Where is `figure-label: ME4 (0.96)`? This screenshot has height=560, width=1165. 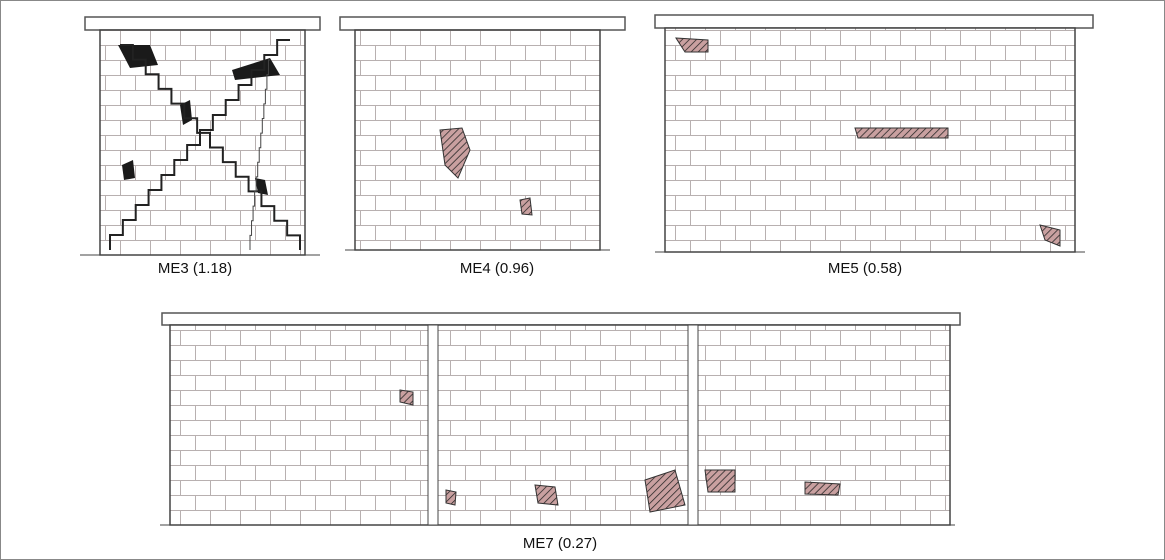 figure-label: ME4 (0.96) is located at coordinates (497, 268).